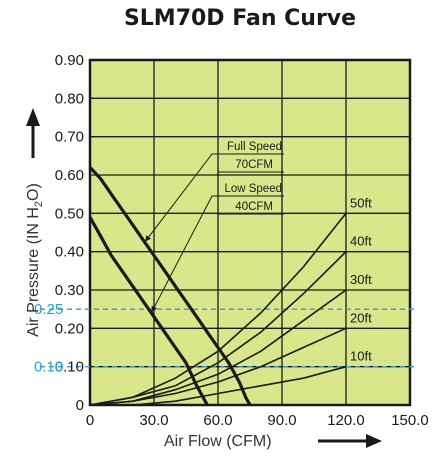 The image size is (440, 457). What do you see at coordinates (350, 441) in the screenshot?
I see `x-axis-arrow-icon` at bounding box center [350, 441].